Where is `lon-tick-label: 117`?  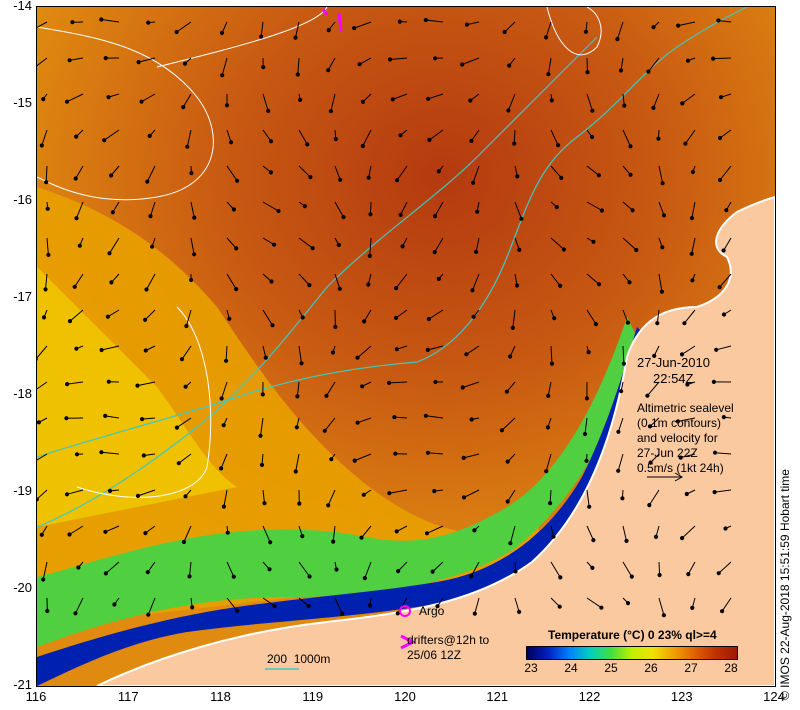 lon-tick-label: 117 is located at coordinates (128, 696).